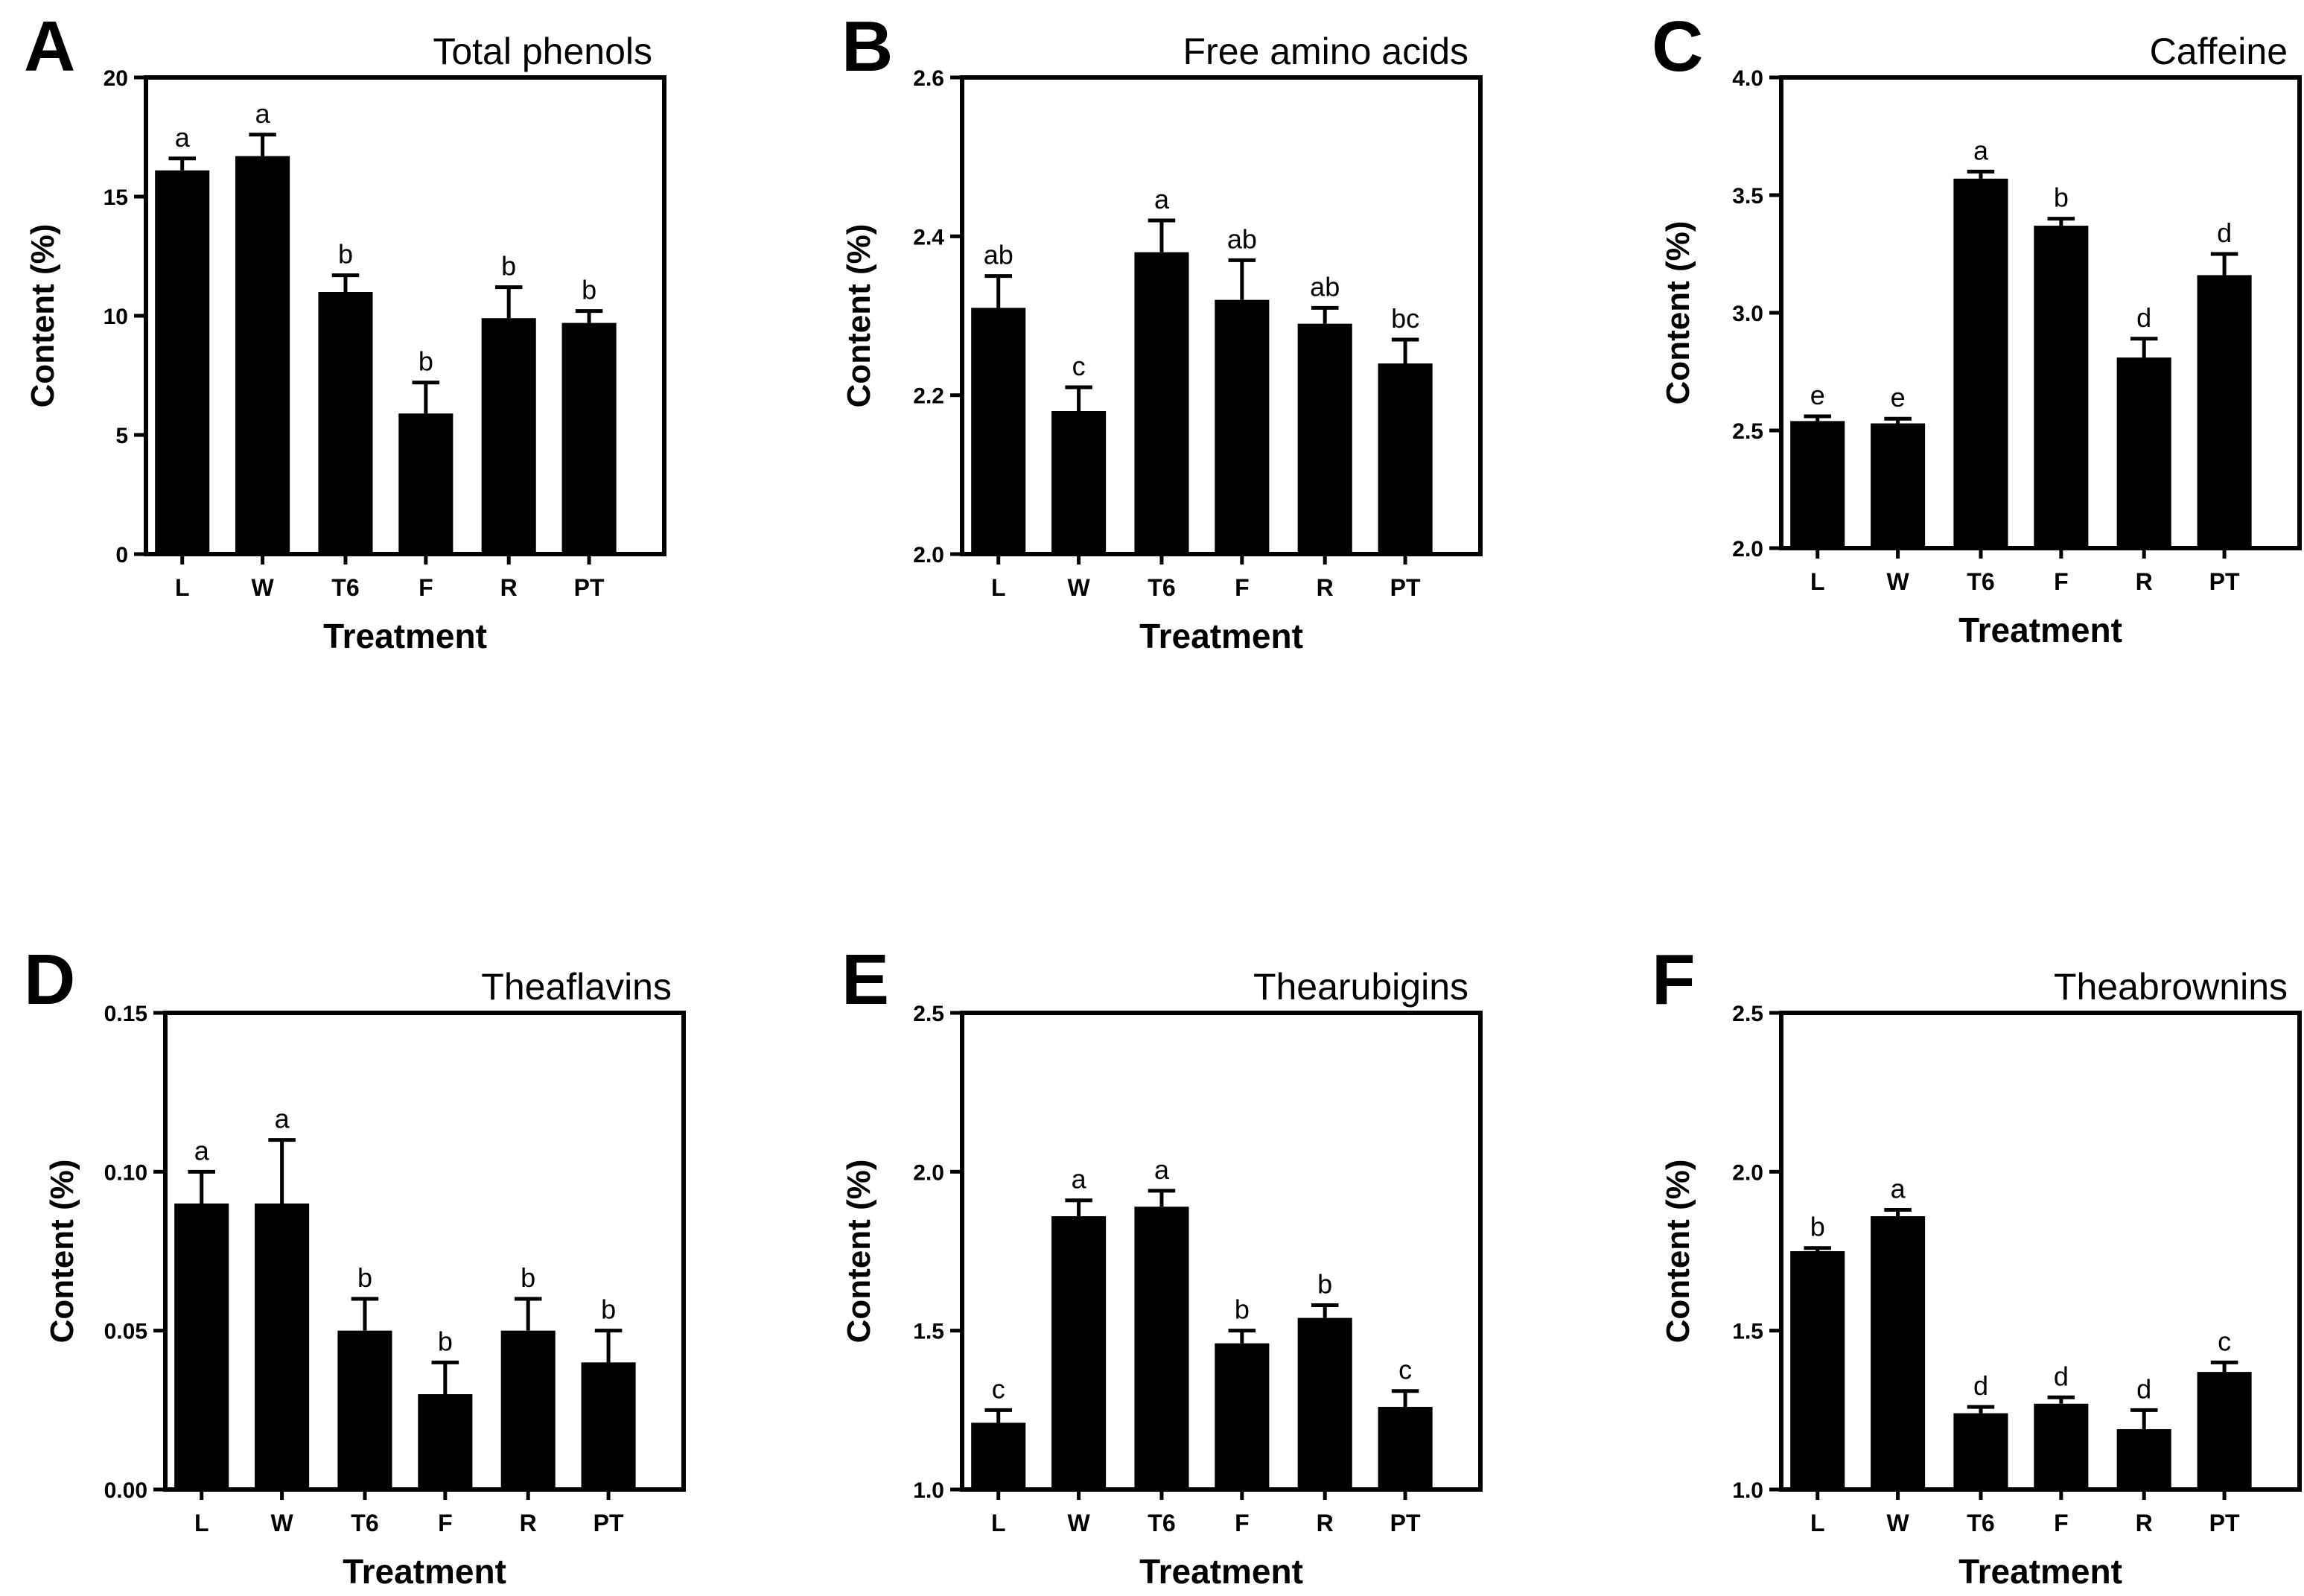 This screenshot has height=1596, width=2304. What do you see at coordinates (1326, 51) in the screenshot?
I see `chart-title: Free amino acids` at bounding box center [1326, 51].